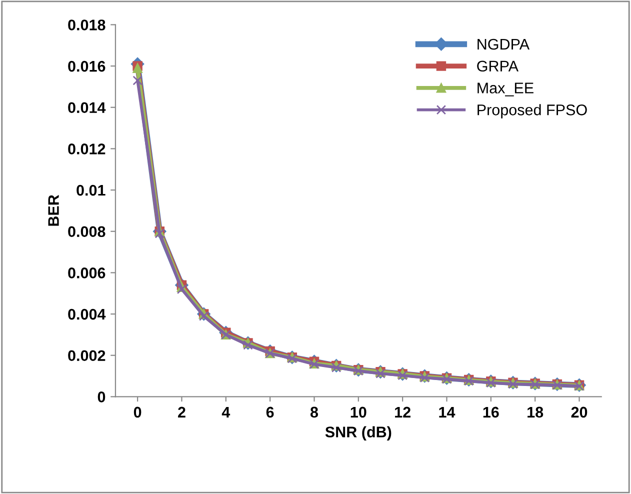 The height and width of the screenshot is (494, 631). What do you see at coordinates (87, 314) in the screenshot?
I see `y-tick-label: 0.004` at bounding box center [87, 314].